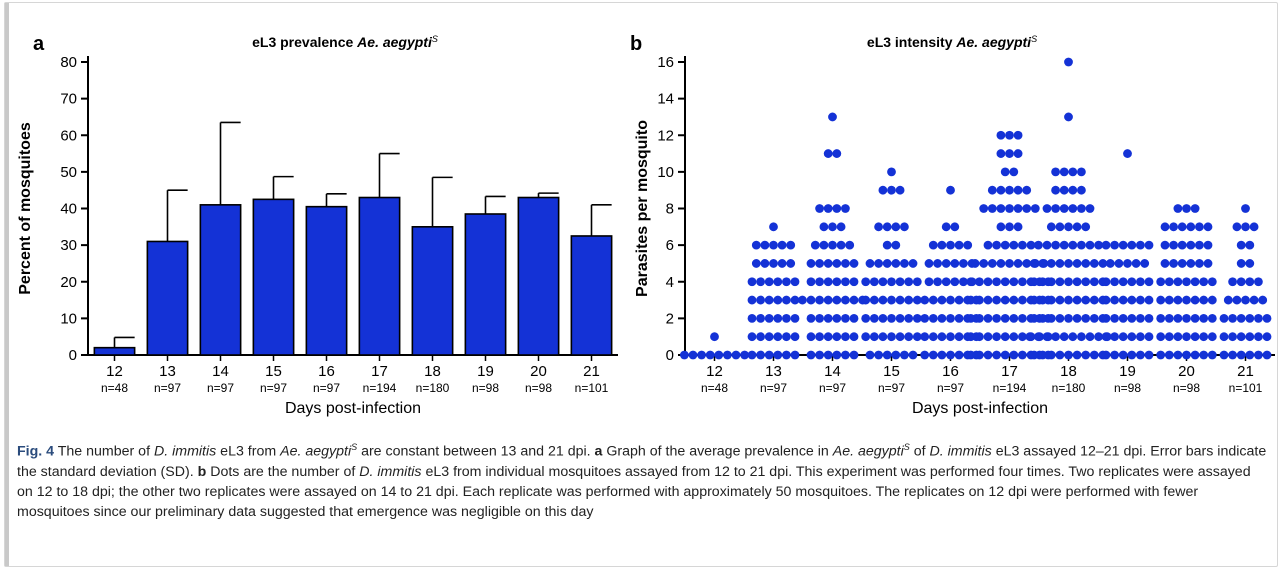 Image resolution: width=1282 pixels, height=571 pixels. What do you see at coordinates (1246, 388) in the screenshot?
I see `sample-size-label: n=101` at bounding box center [1246, 388].